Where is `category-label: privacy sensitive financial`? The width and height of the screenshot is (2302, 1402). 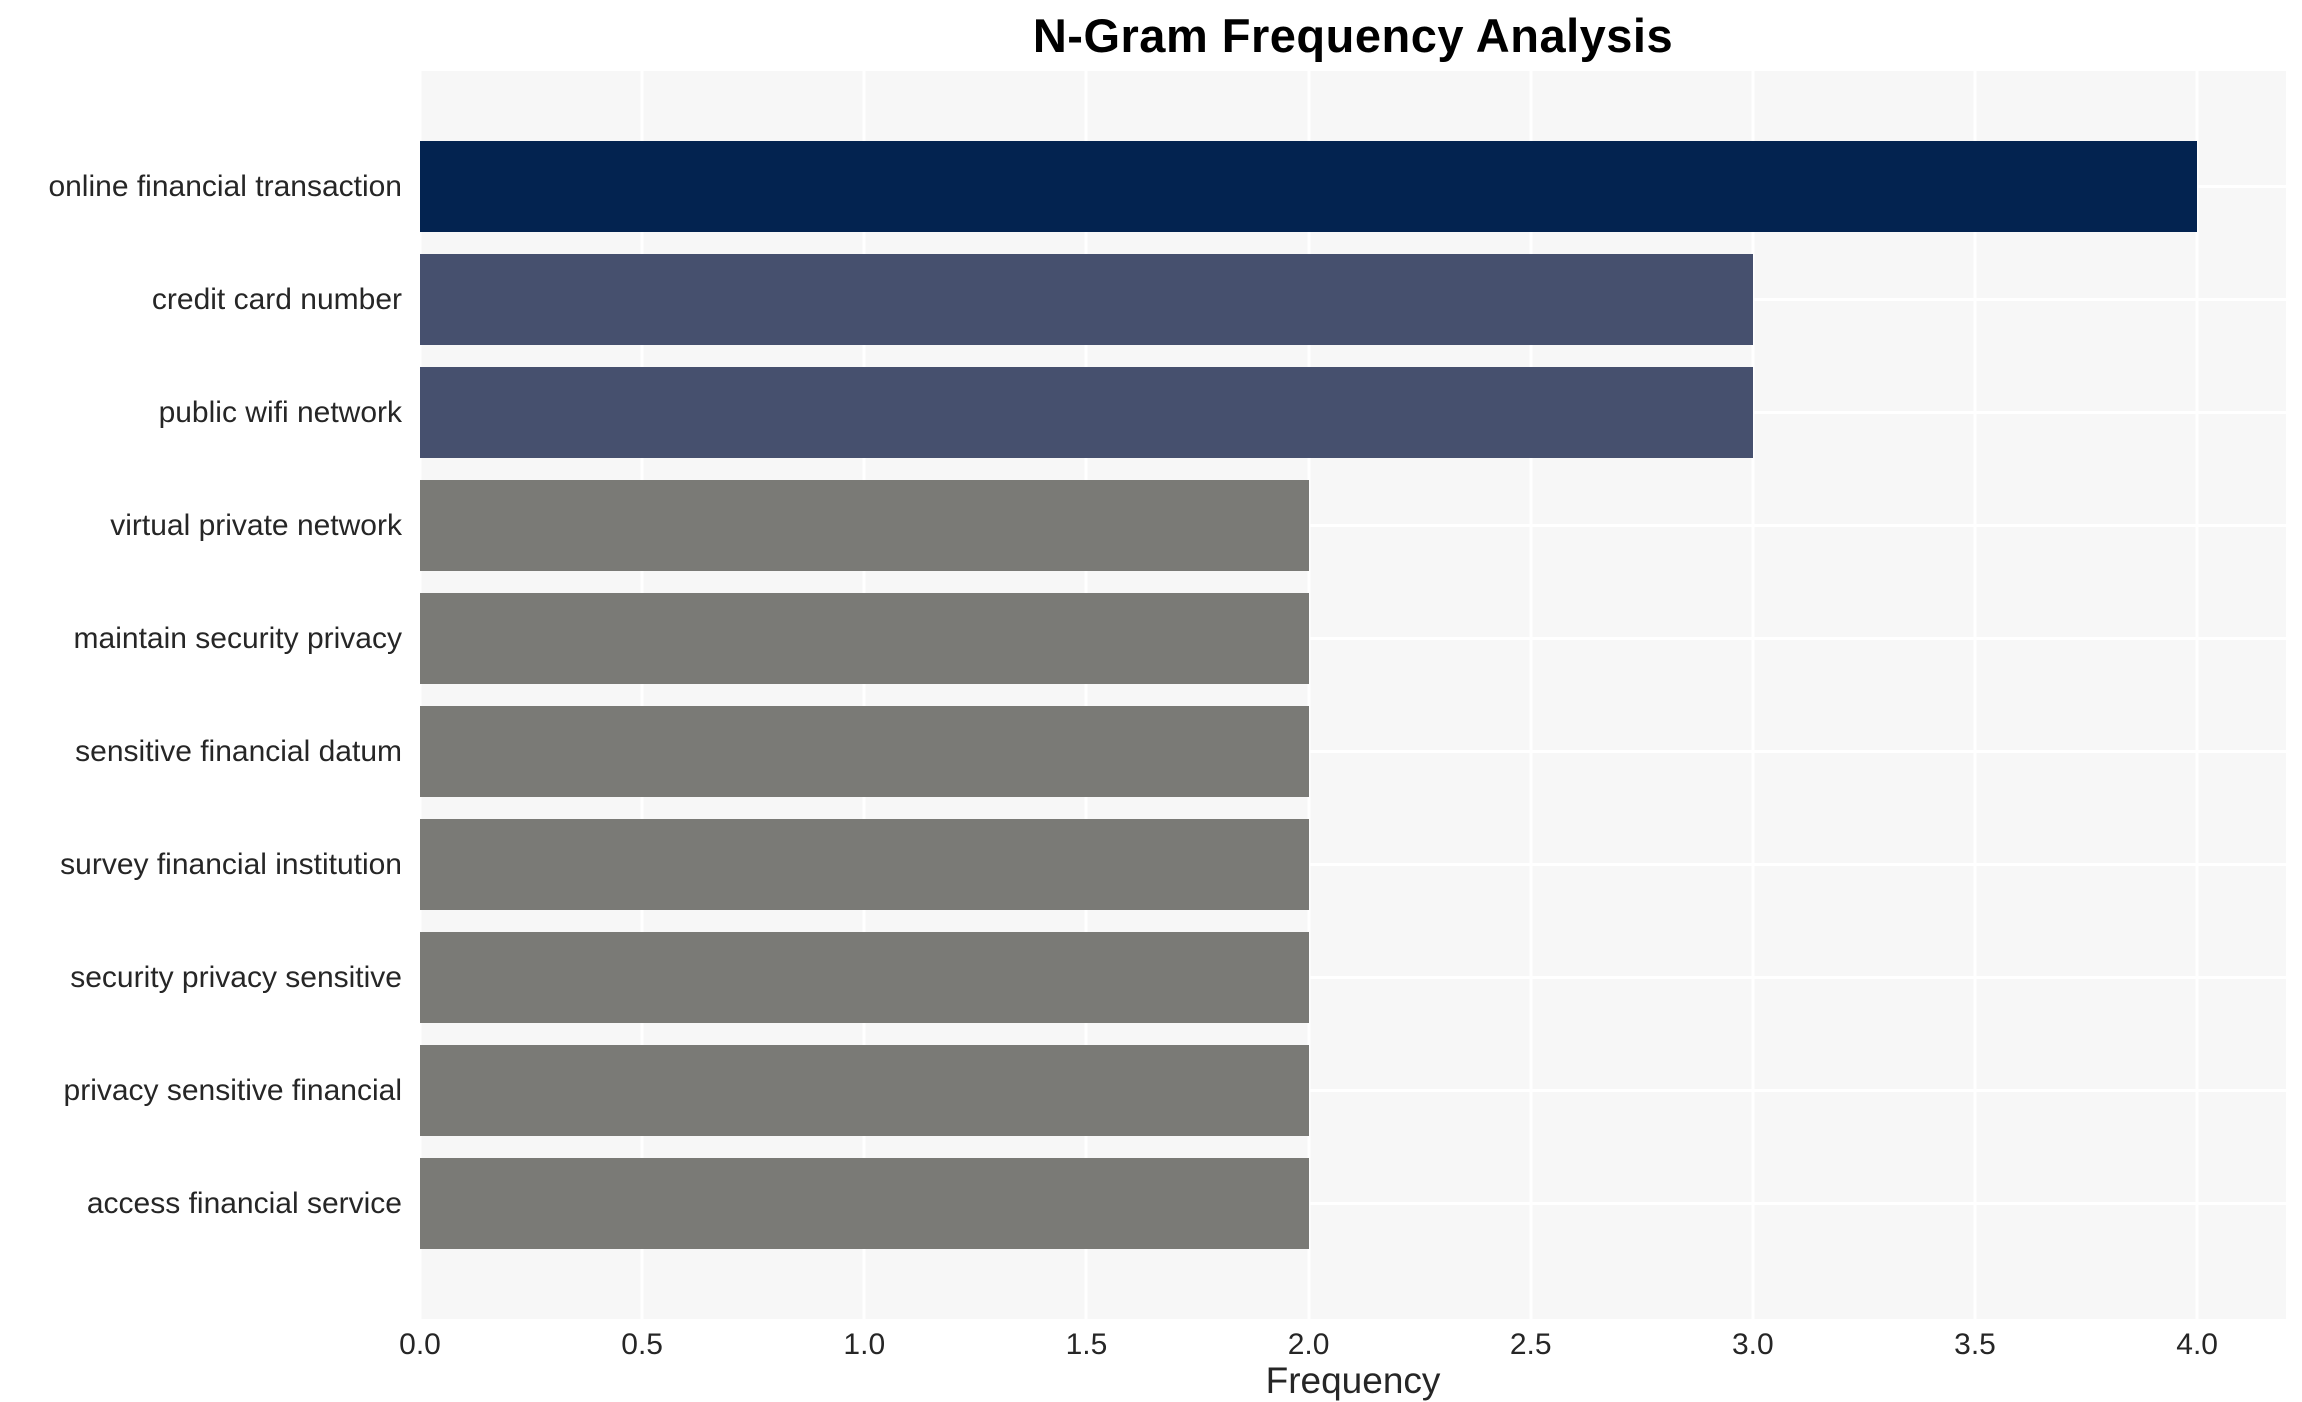
category-label: privacy sensitive financial is located at coordinates (232, 1090).